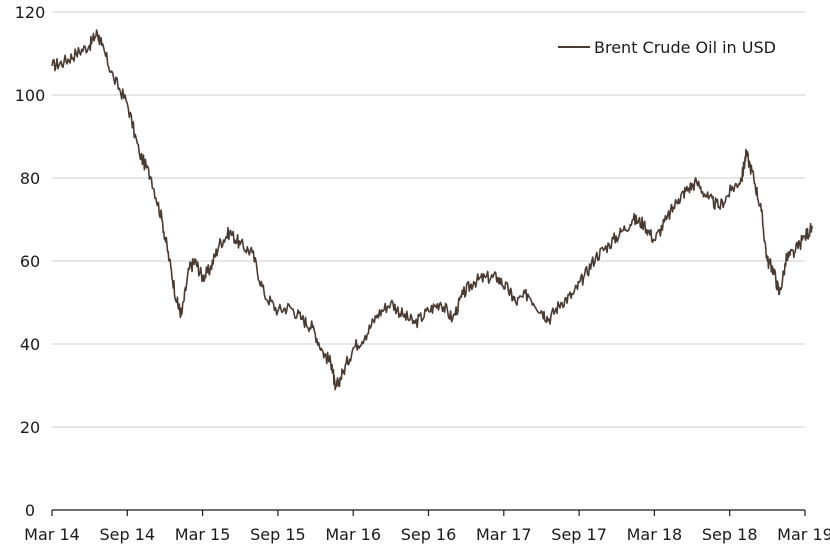 The image size is (830, 546). I want to click on y-tick-labels: 0 20 40 60 80 100 120, so click(30, 261).